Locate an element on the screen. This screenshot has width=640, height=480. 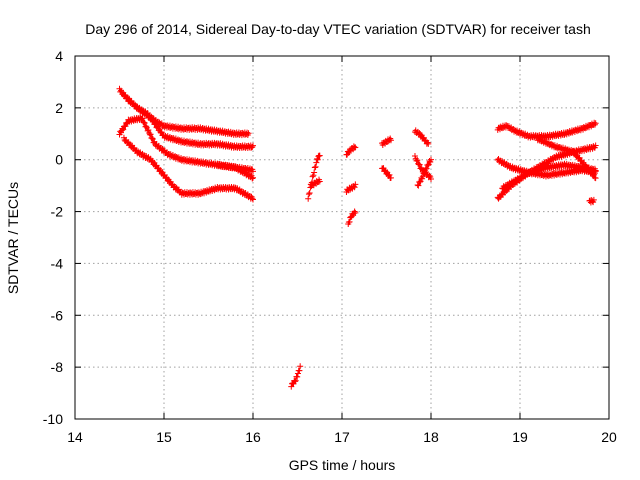
y-tick-label: 4 is located at coordinates (59, 56).